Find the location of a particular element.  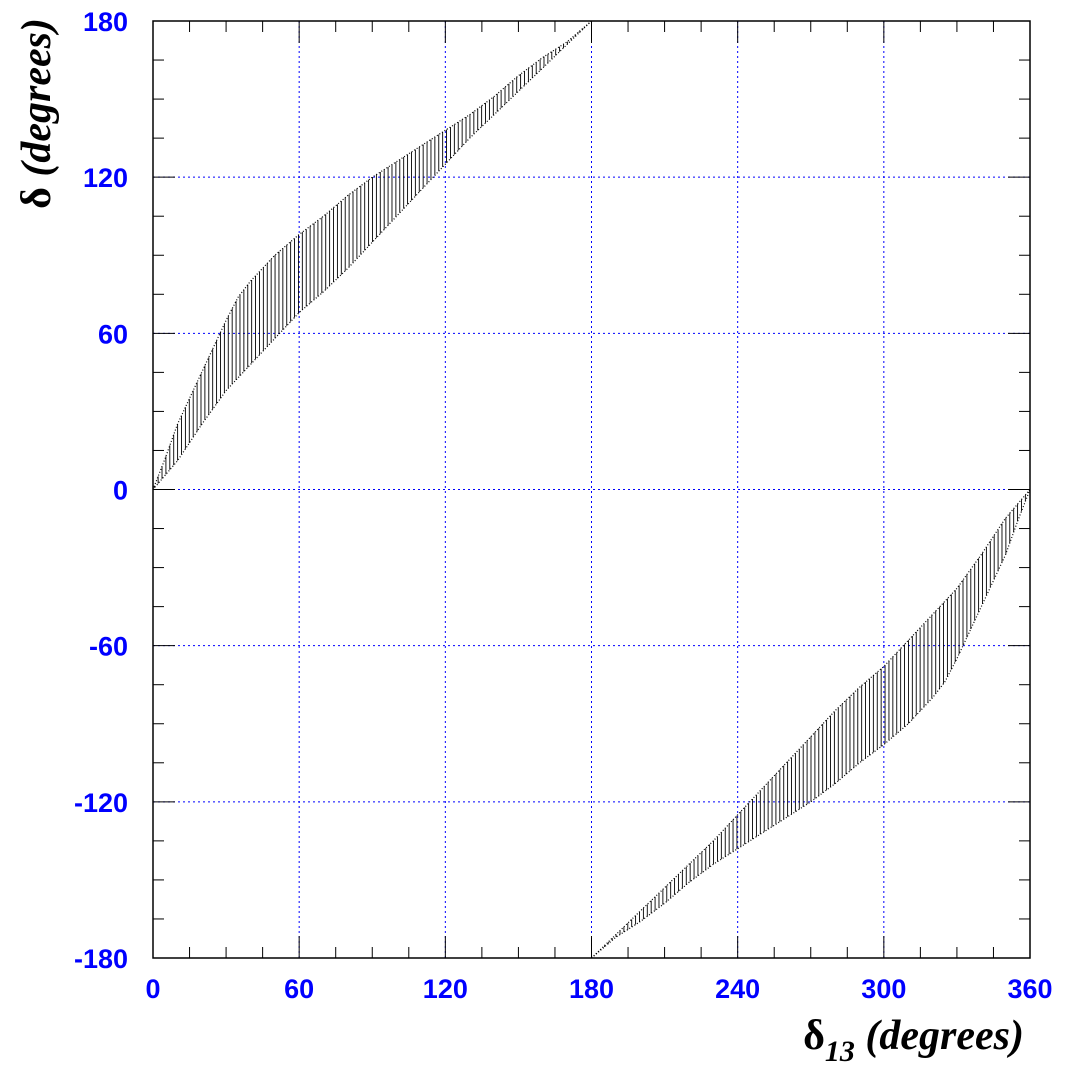

y-axis-title-units: (degrees) is located at coordinates (37, 97).